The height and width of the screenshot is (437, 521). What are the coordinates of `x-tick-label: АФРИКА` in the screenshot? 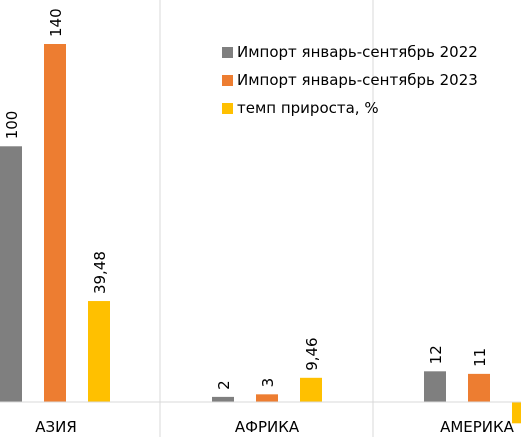 It's located at (267, 427).